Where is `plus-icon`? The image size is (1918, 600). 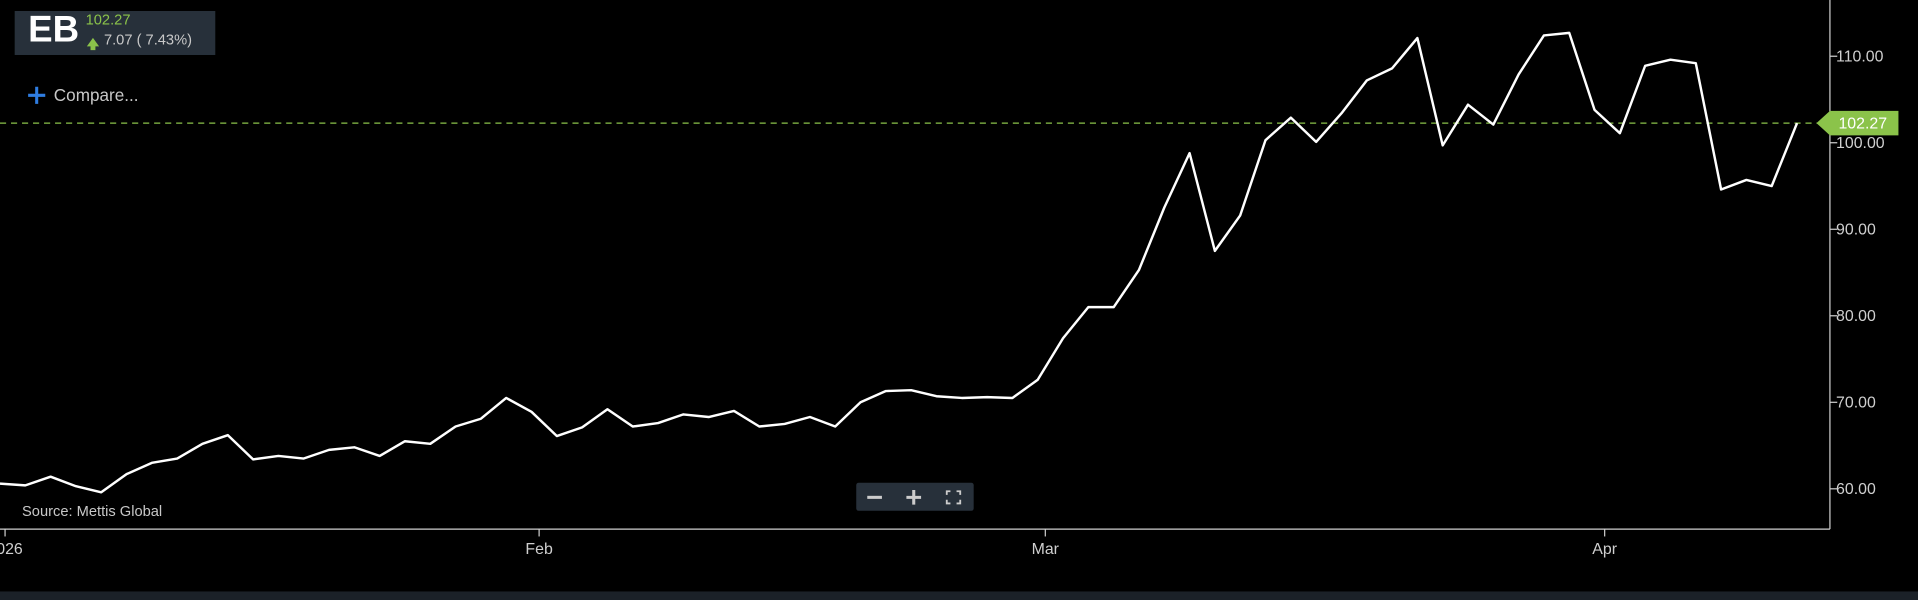 plus-icon is located at coordinates (37, 95).